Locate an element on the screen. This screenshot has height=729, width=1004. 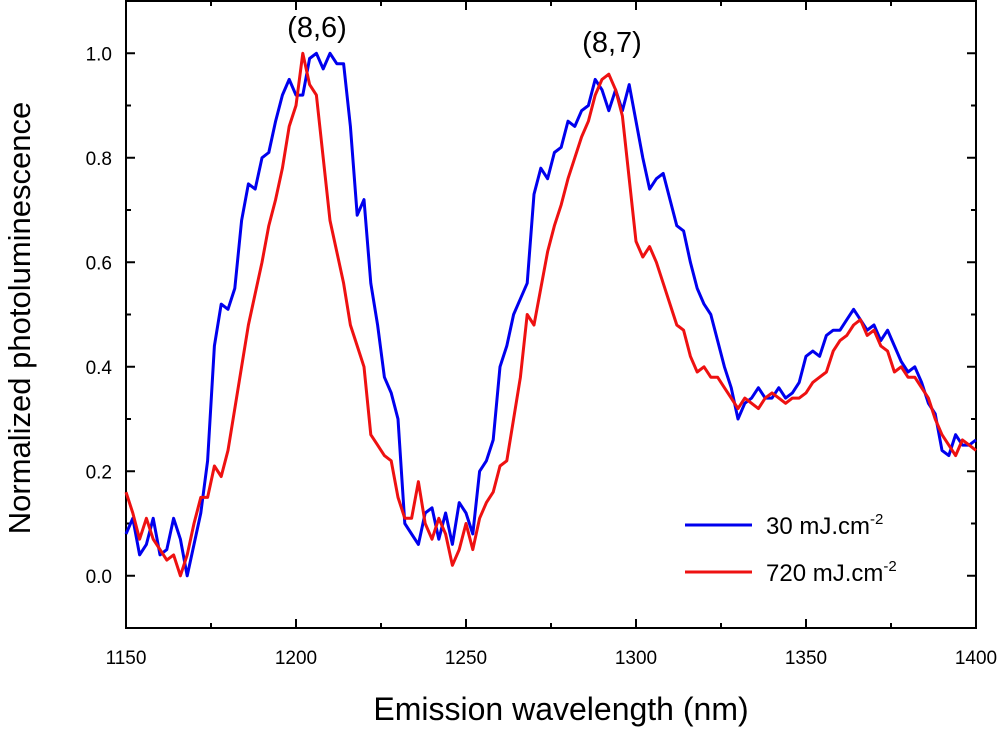
legend-label-30: 30 mJ.cm-2 is located at coordinates (824, 525).